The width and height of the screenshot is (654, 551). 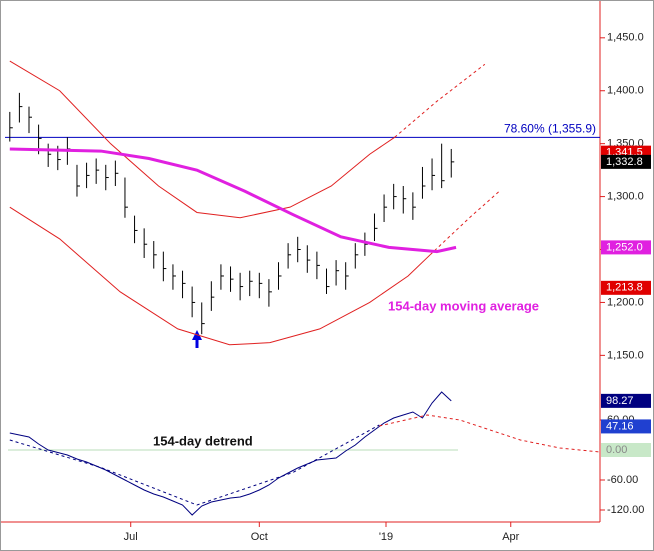 What do you see at coordinates (620, 401) in the screenshot?
I see `value-box-label: 98.27` at bounding box center [620, 401].